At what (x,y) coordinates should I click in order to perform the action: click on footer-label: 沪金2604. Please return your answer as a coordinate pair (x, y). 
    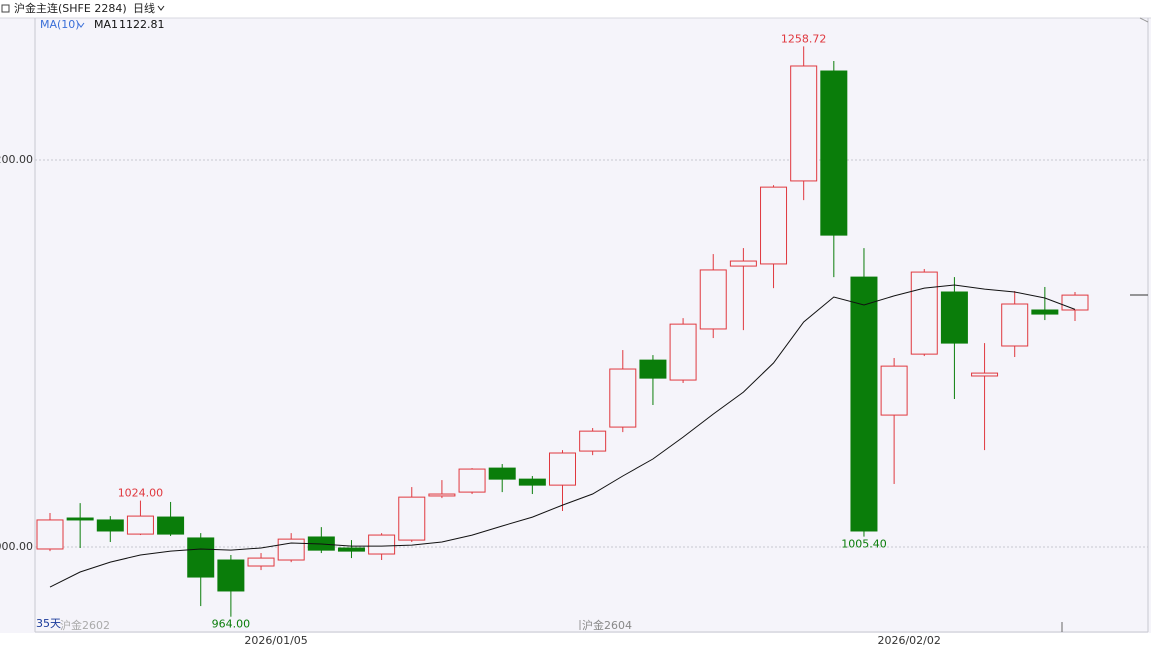
    Looking at the image, I should click on (607, 625).